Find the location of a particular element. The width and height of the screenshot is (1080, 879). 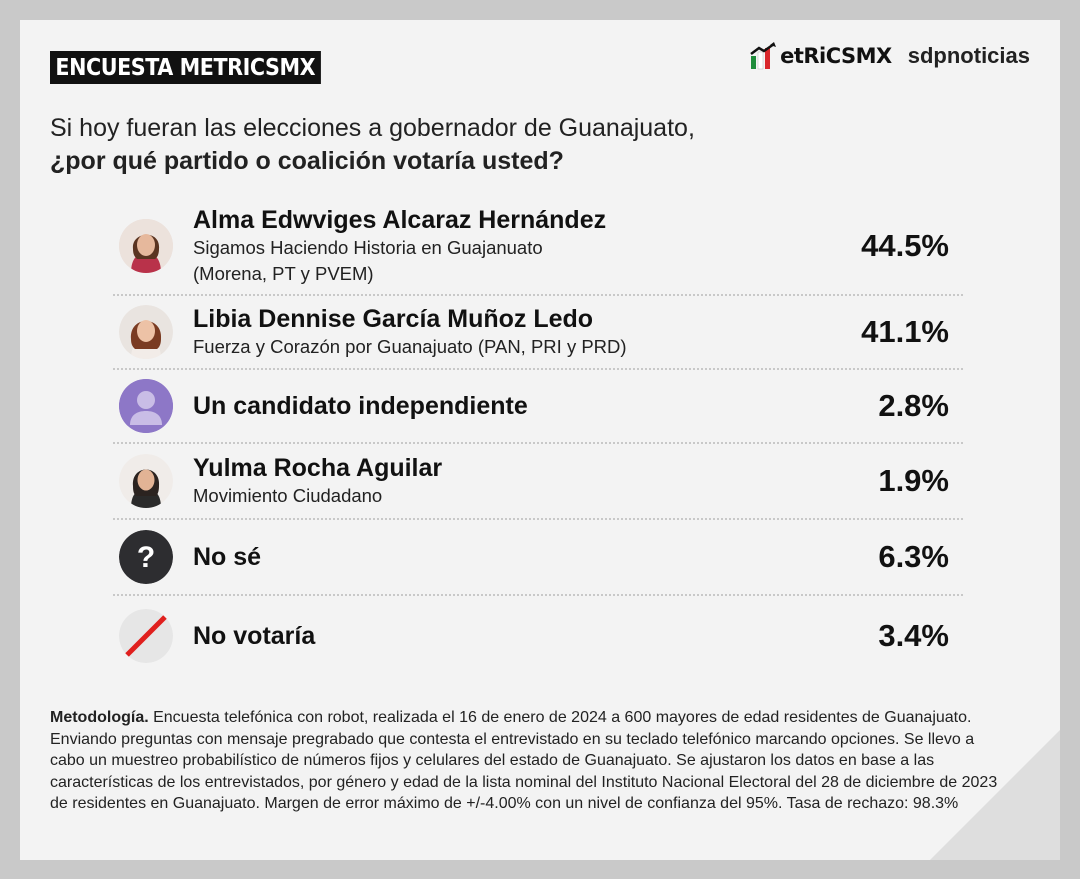

question-mark-icon: ? is located at coordinates (146, 557).